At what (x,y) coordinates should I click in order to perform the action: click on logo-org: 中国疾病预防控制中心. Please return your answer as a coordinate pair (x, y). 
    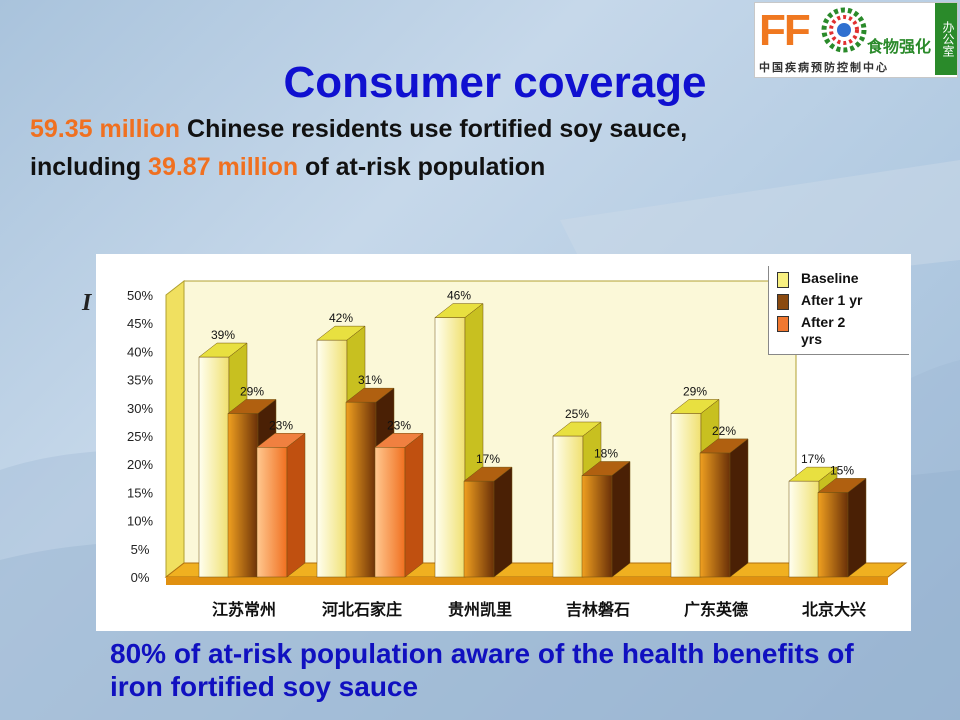
    Looking at the image, I should click on (824, 68).